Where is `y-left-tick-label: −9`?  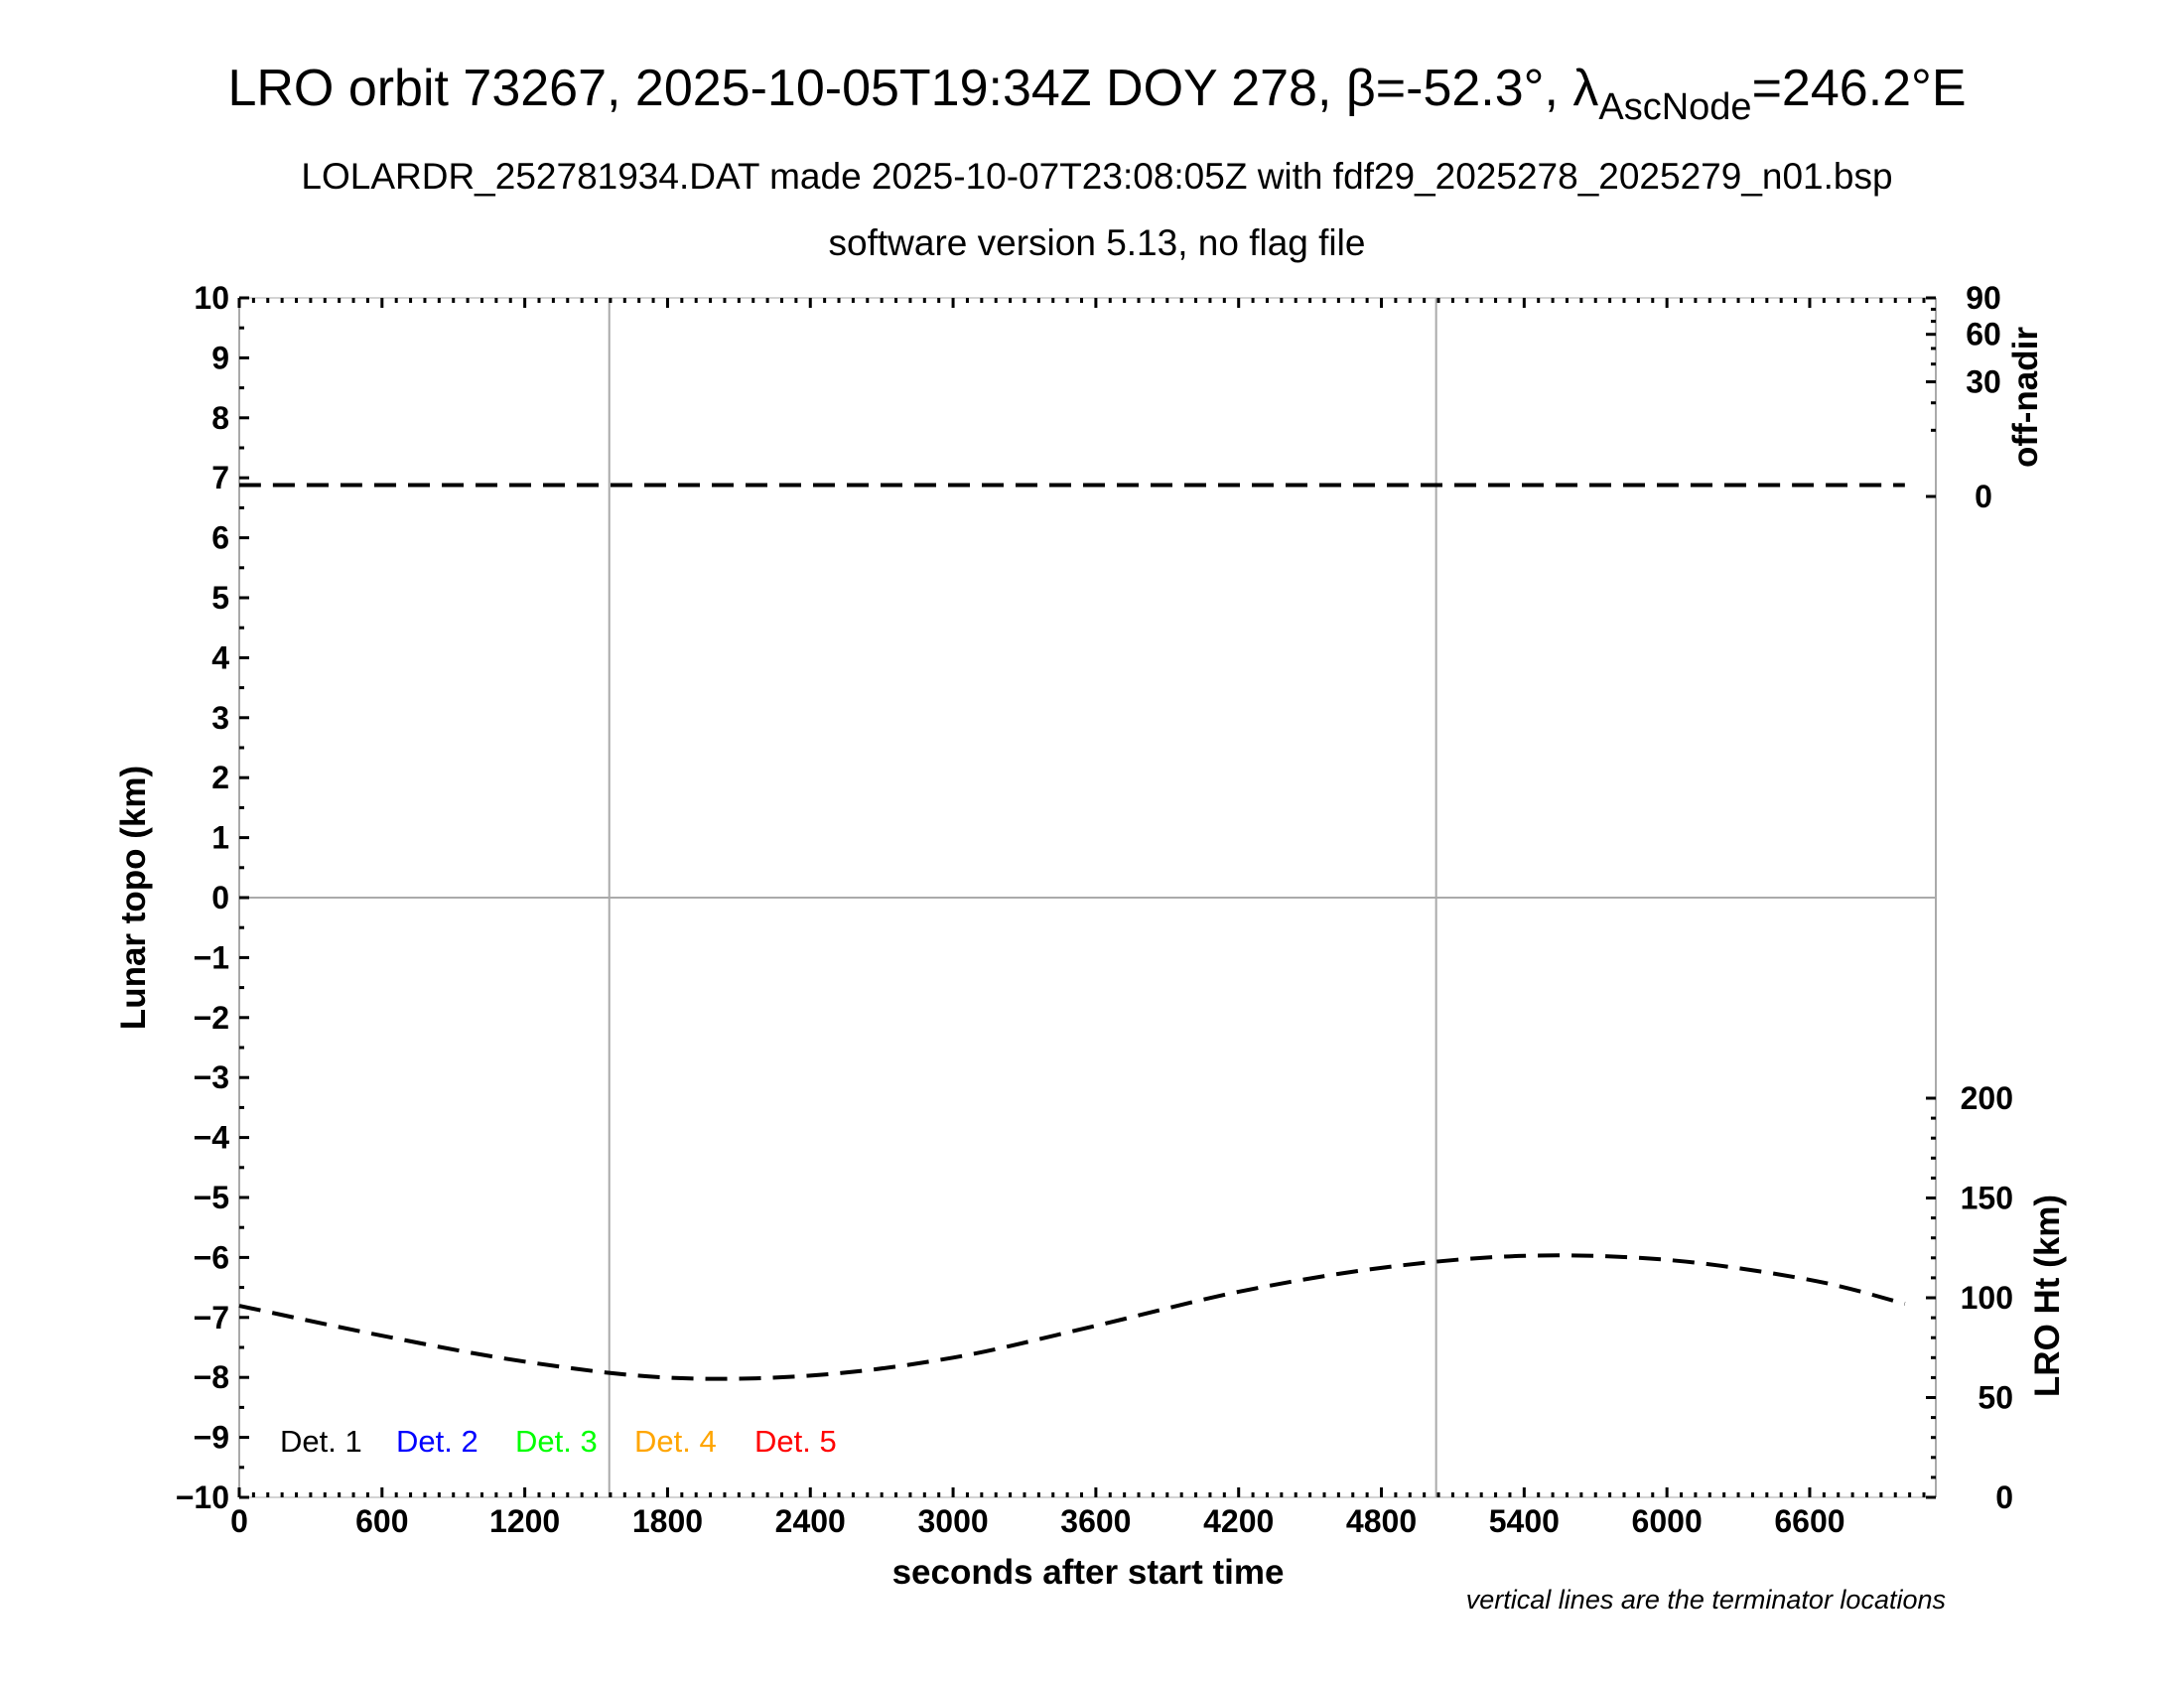
y-left-tick-label: −9 is located at coordinates (211, 1438).